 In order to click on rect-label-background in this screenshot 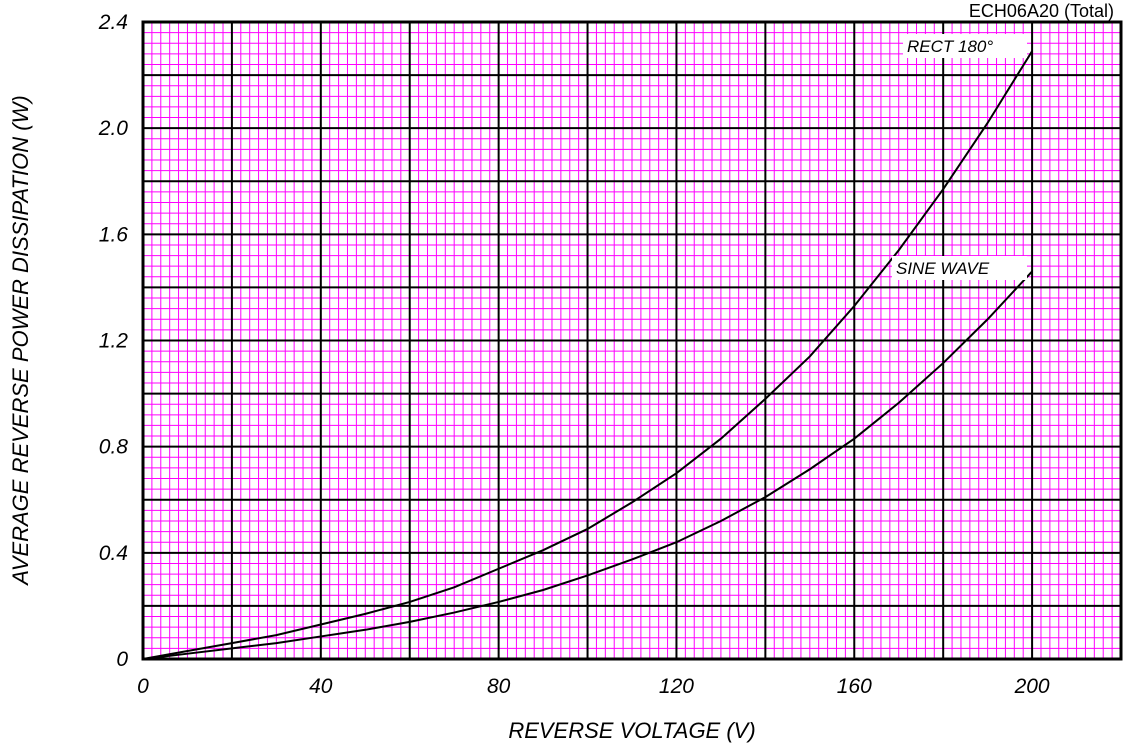, I will do `click(965, 46)`.